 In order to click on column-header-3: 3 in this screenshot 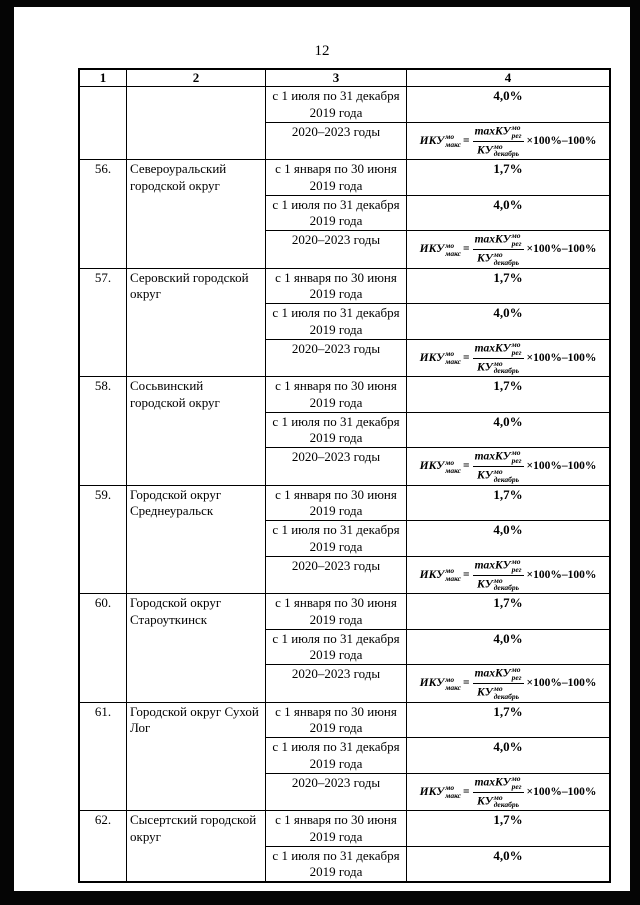, I will do `click(336, 78)`.